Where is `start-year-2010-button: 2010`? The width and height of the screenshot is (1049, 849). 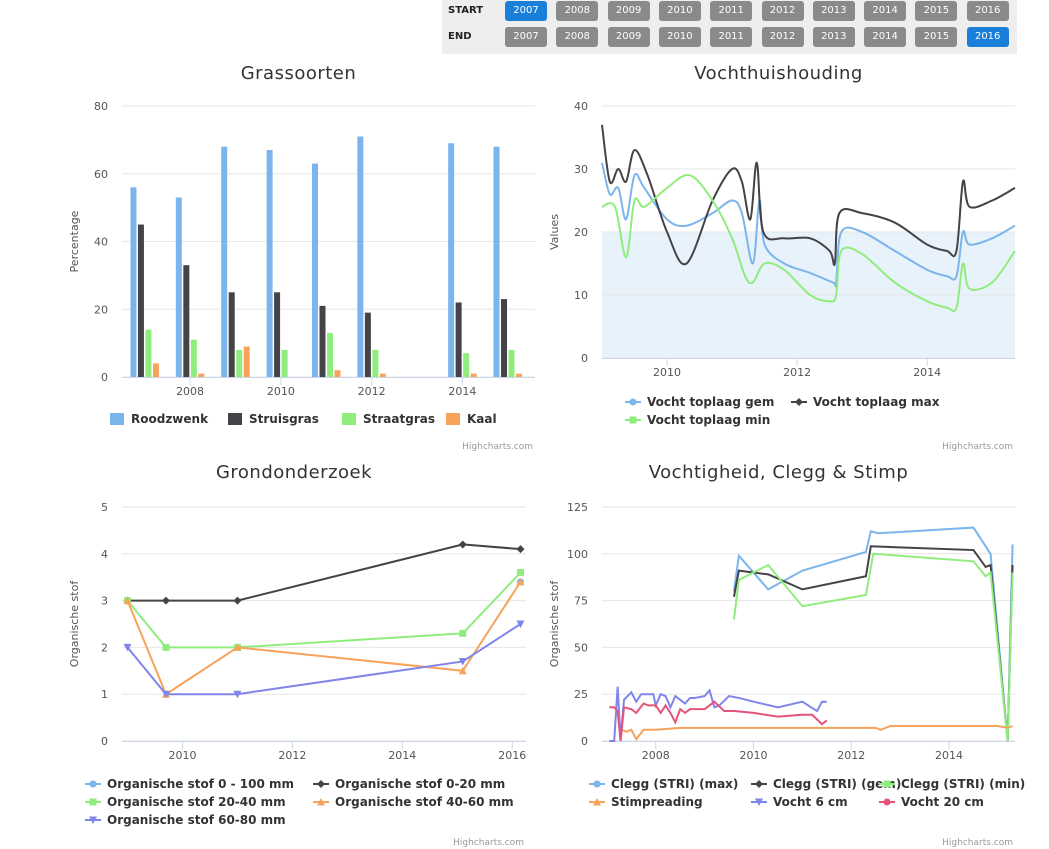 start-year-2010-button: 2010 is located at coordinates (679, 11).